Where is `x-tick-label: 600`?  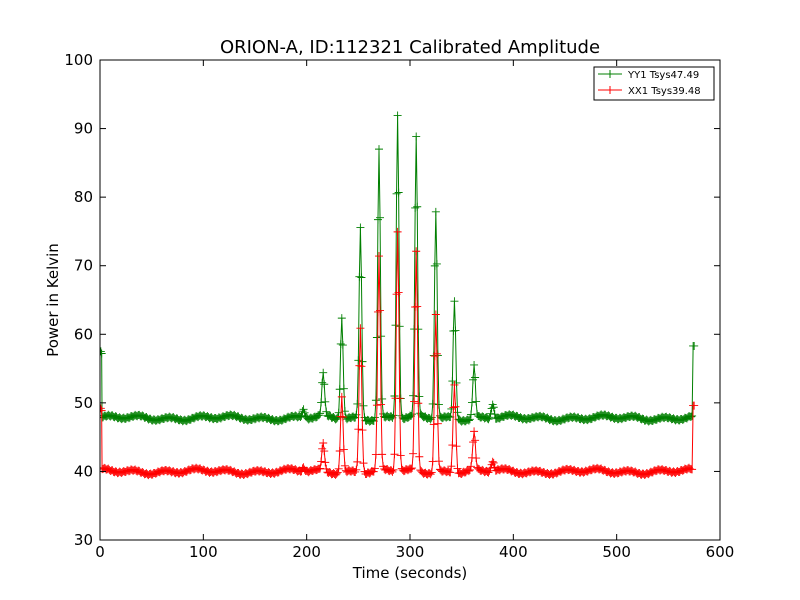
x-tick-label: 600 is located at coordinates (720, 552).